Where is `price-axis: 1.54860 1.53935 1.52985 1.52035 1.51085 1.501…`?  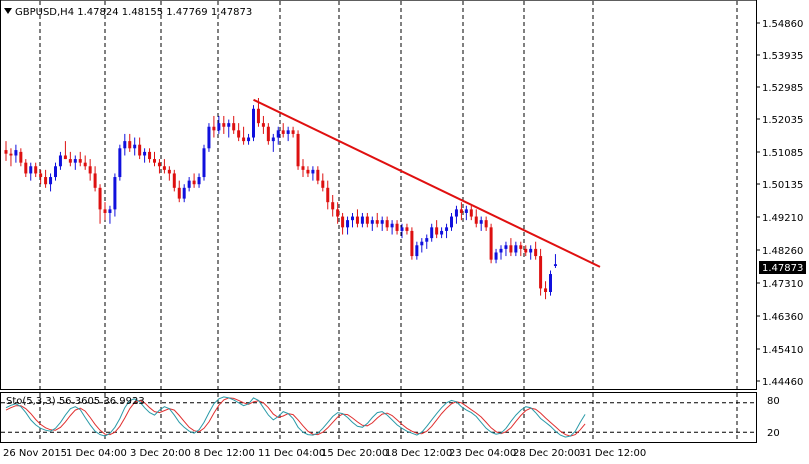 price-axis: 1.54860 1.53935 1.52985 1.52035 1.51085 1.501… is located at coordinates (779, 229).